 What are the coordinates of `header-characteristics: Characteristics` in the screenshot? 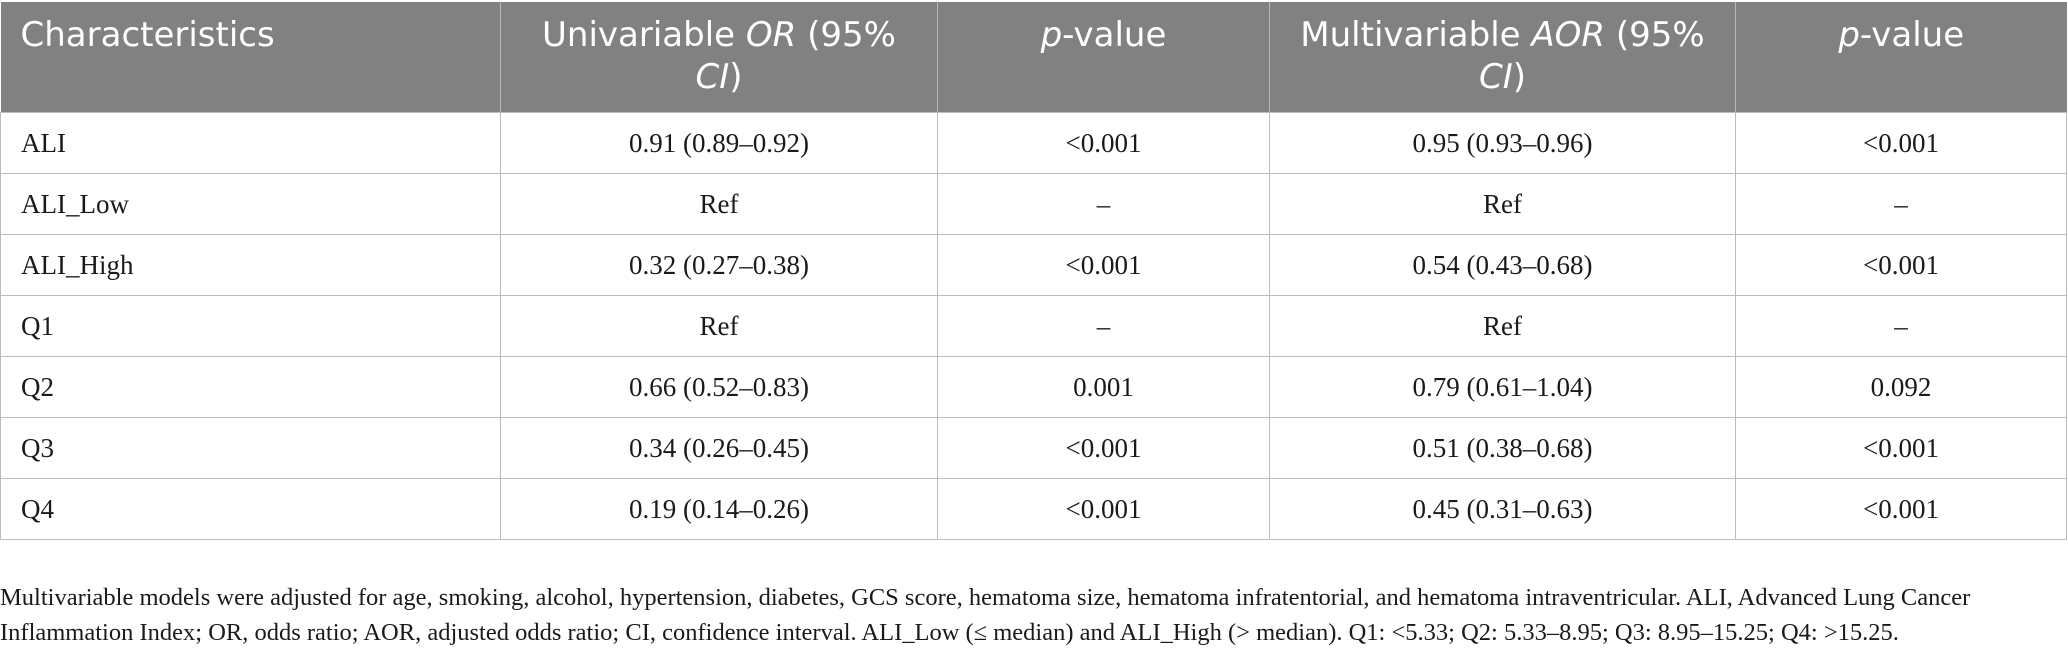 It's located at (250, 57).